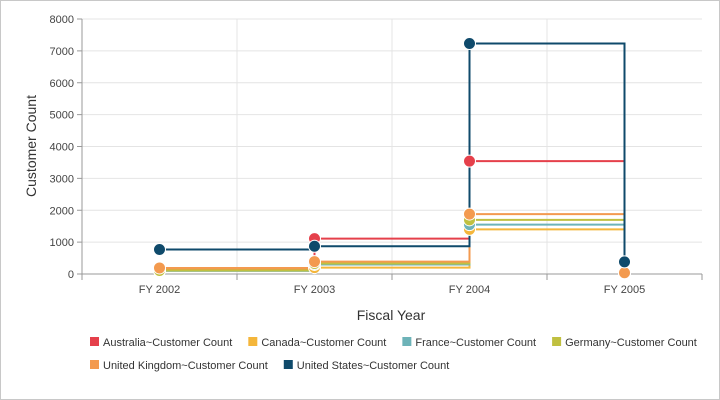  Describe the element at coordinates (62, 243) in the screenshot. I see `y-tick-label: 1000` at that location.